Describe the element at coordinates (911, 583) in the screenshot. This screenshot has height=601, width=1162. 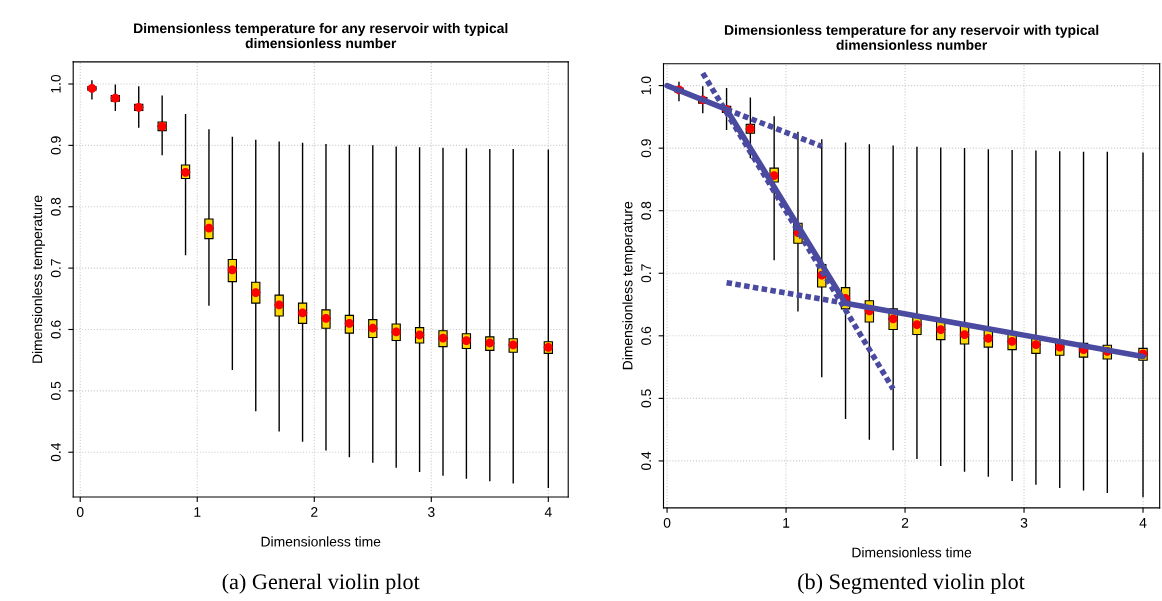
I see `text: (b) Segmented violin plot` at that location.